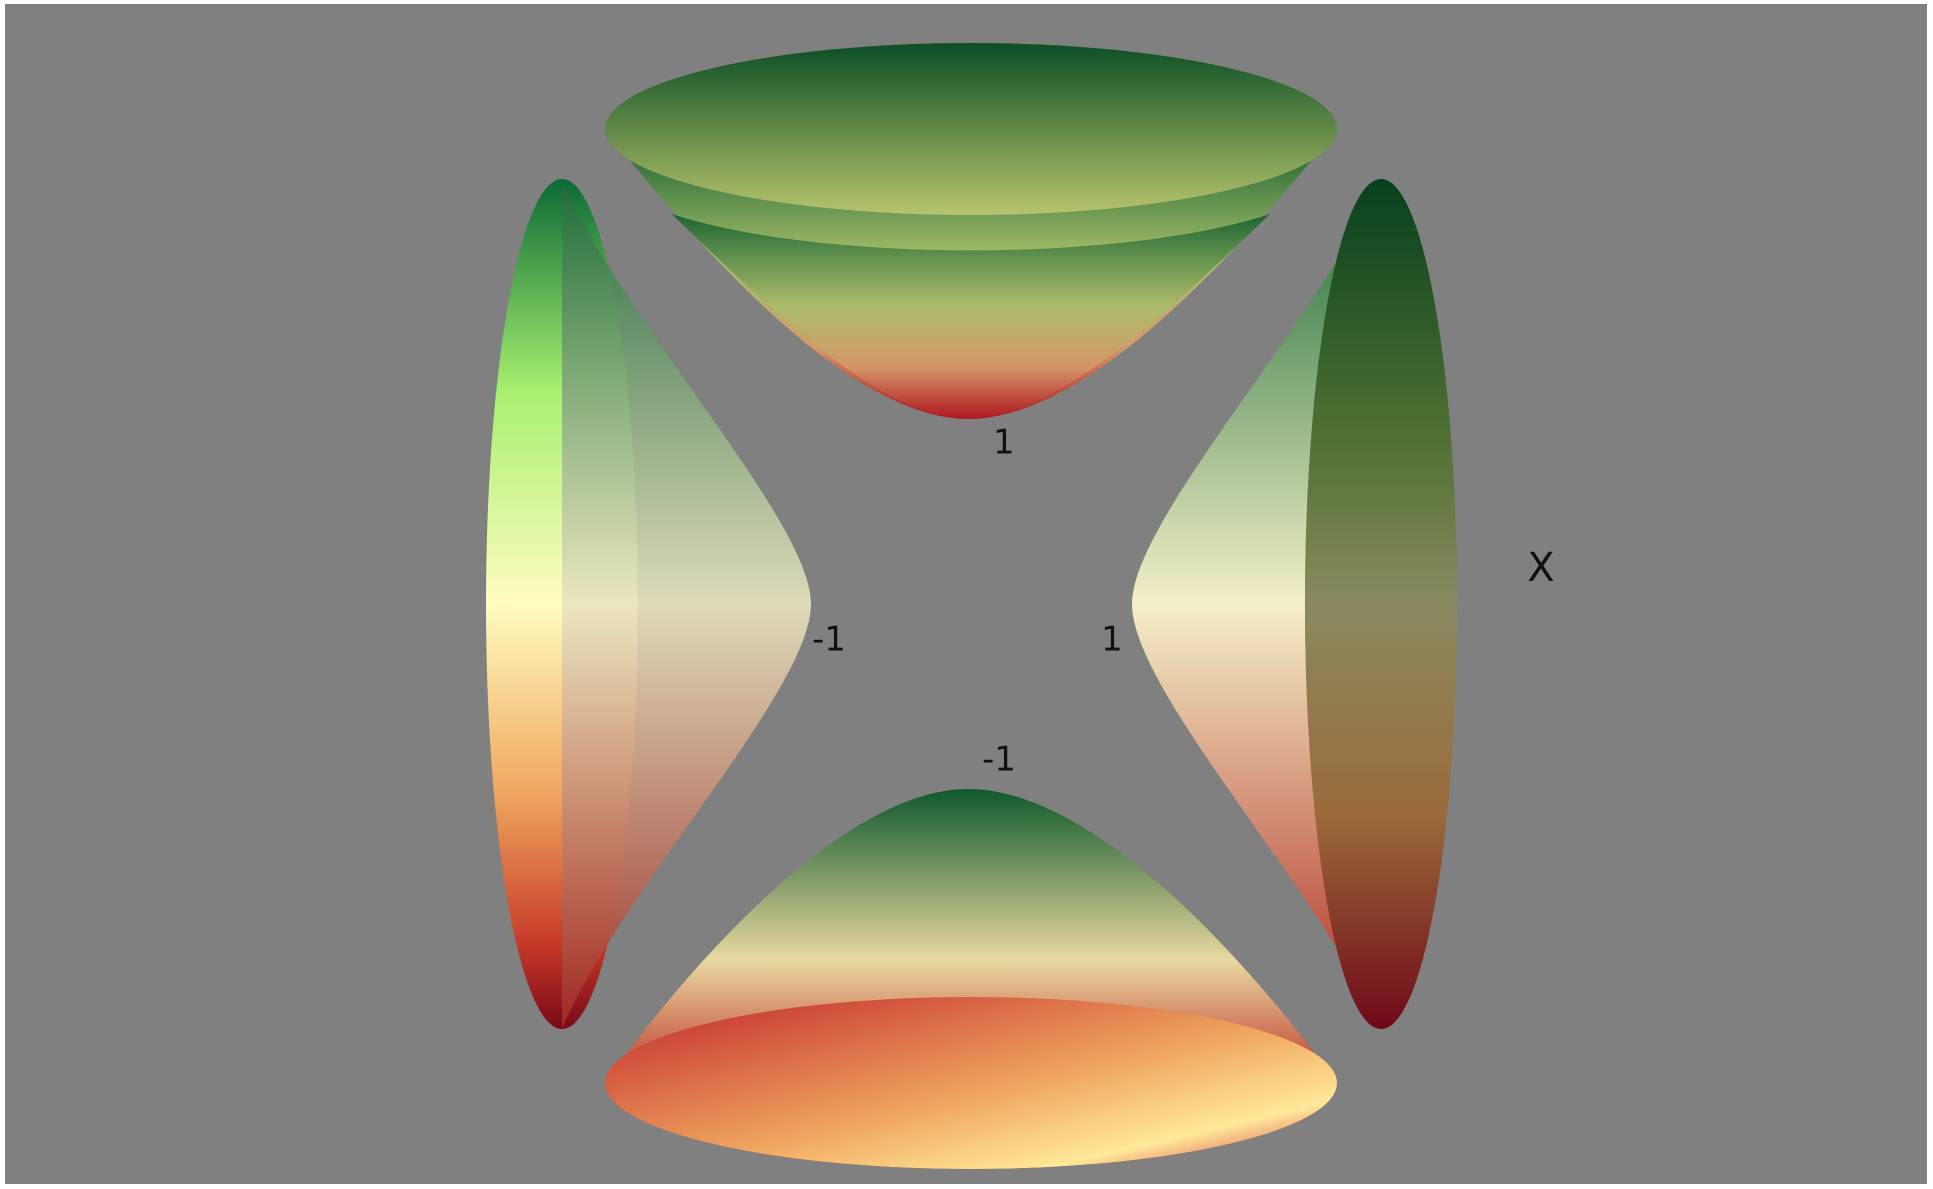  What do you see at coordinates (1381, 604) in the screenshot?
I see `surface-right-cap` at bounding box center [1381, 604].